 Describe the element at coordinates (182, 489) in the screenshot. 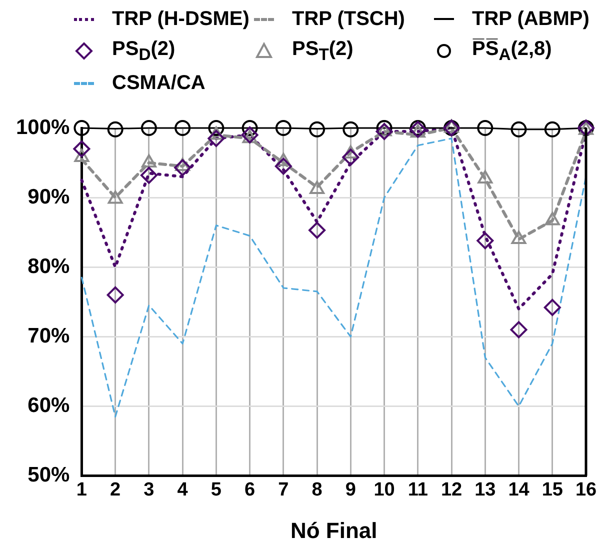

I see `x-tick-label: 4` at that location.